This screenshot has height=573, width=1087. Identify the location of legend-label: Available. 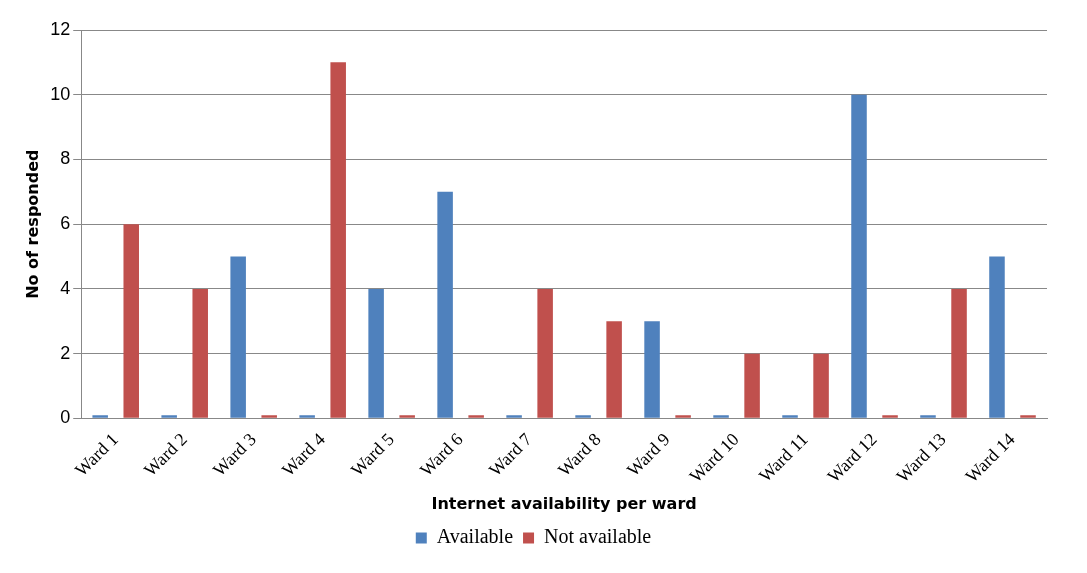
(475, 536).